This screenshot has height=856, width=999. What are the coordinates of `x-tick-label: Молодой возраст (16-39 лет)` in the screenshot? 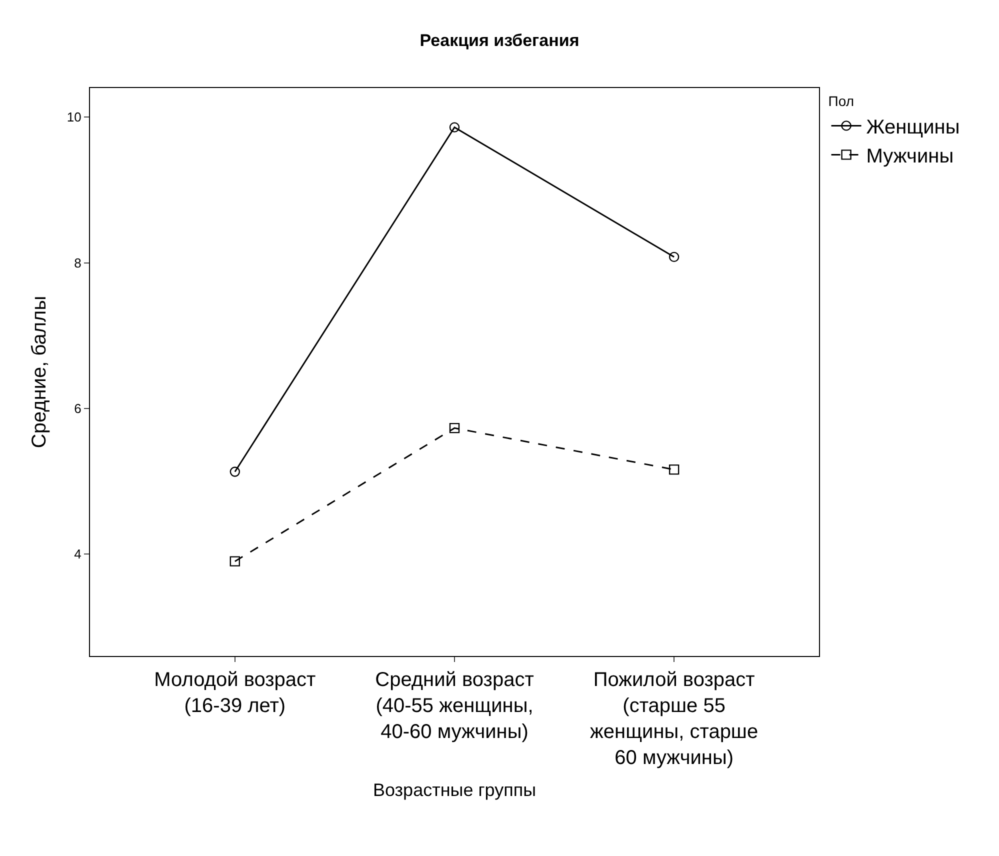 It's located at (235, 693).